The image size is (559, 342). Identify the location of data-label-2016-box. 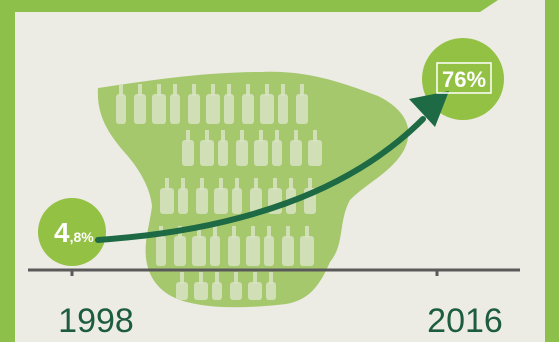
(464, 78).